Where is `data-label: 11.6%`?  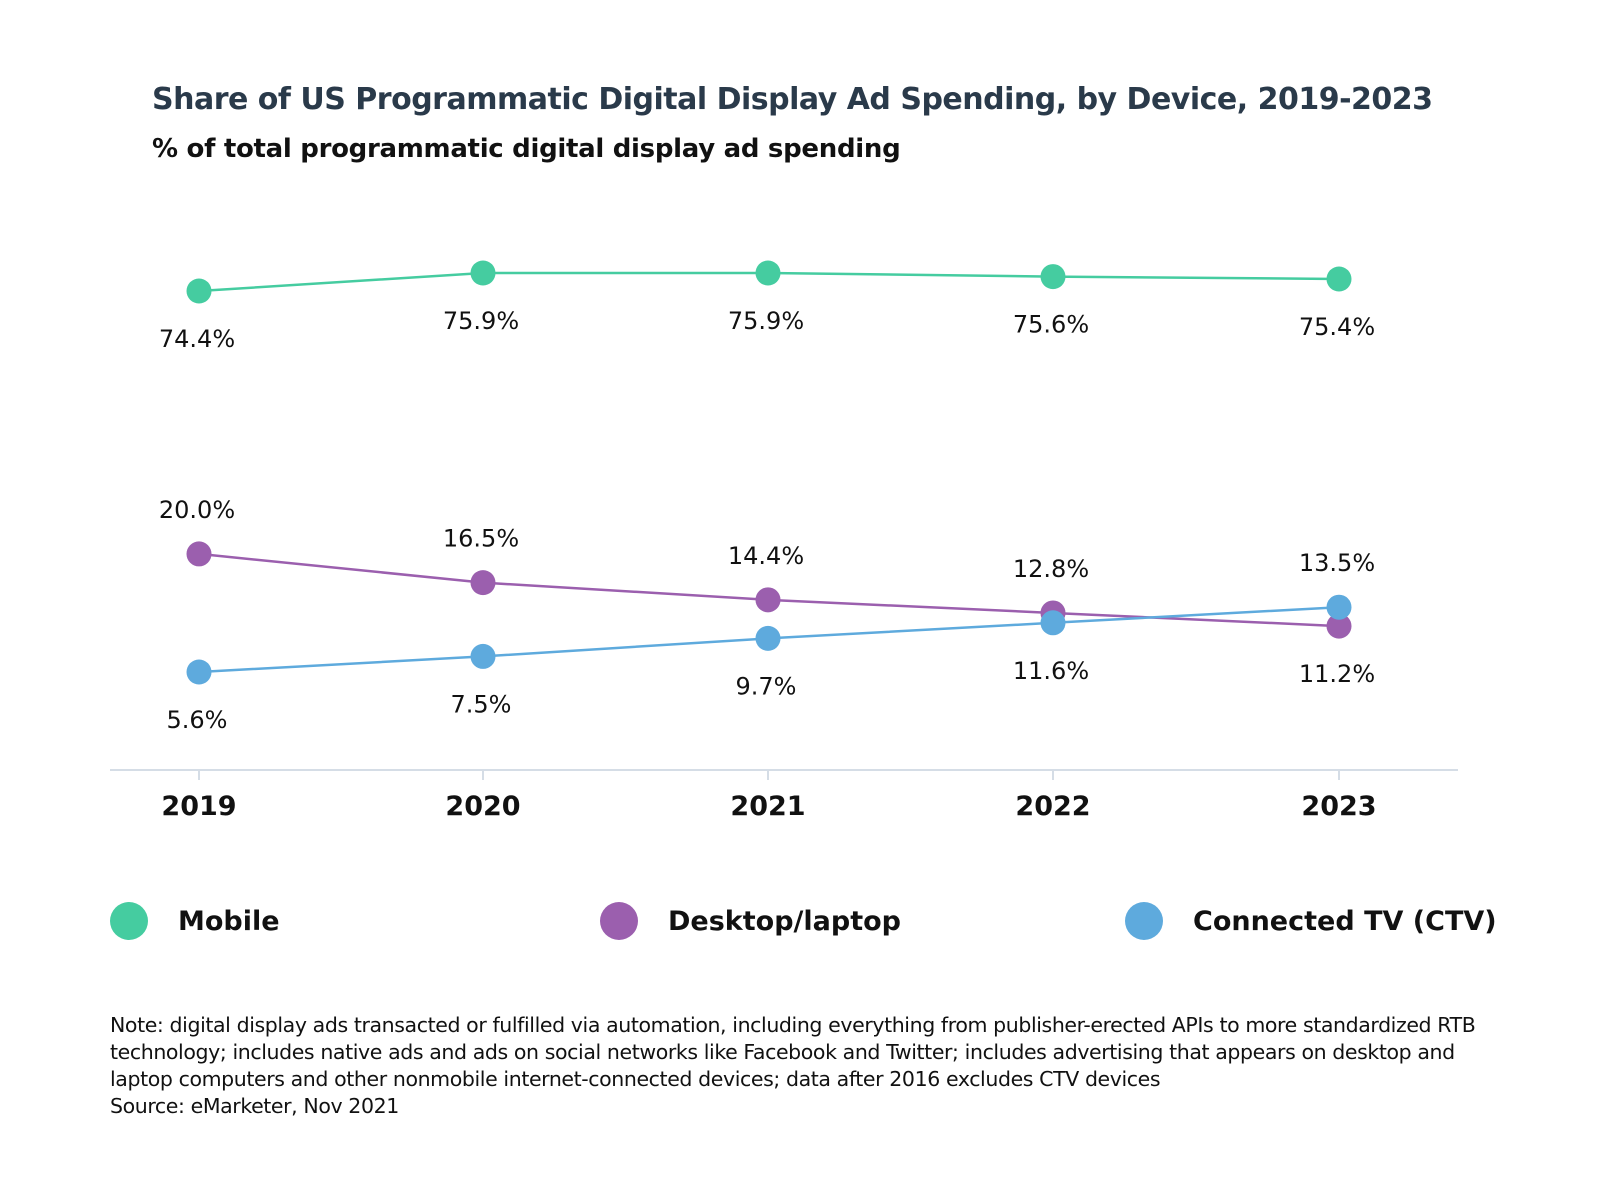
data-label: 11.6% is located at coordinates (1051, 671).